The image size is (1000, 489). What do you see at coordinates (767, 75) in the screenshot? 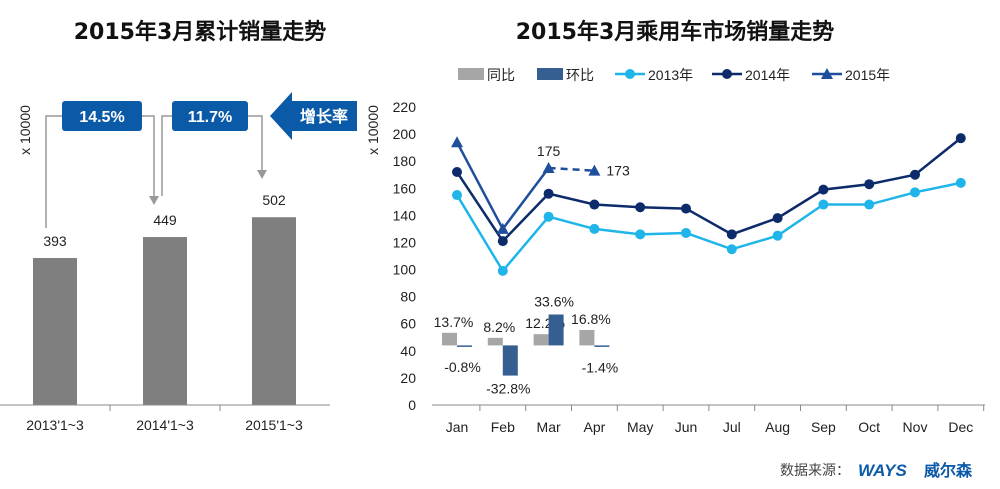
I see `legend-label-2014: 2014年` at bounding box center [767, 75].